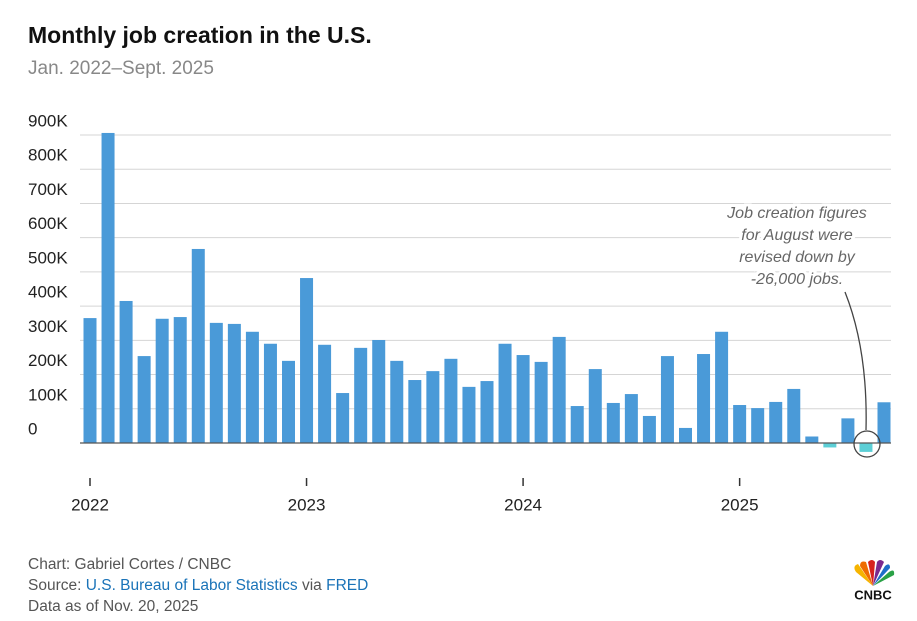  I want to click on y-tick-label: 0, so click(32, 428).